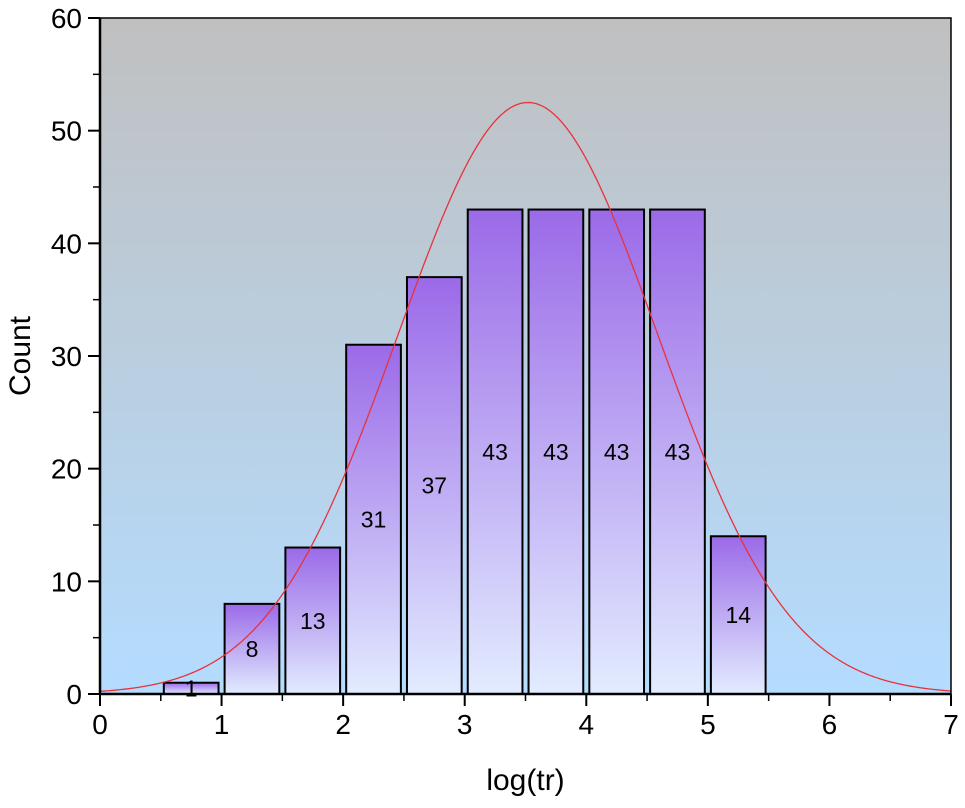  I want to click on bar-value-label: 14, so click(738, 615).